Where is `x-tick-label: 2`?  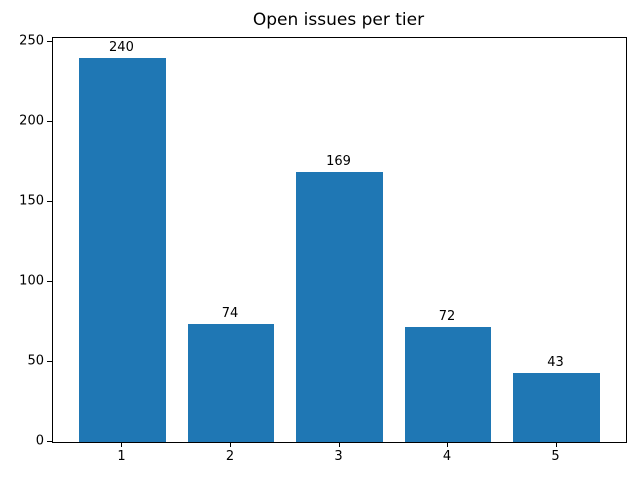
x-tick-label: 2 is located at coordinates (230, 456).